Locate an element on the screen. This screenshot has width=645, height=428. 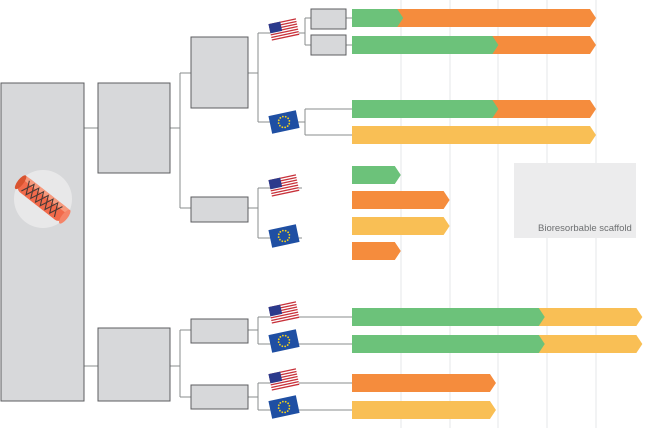
level3-box-a2 is located at coordinates (328, 45).